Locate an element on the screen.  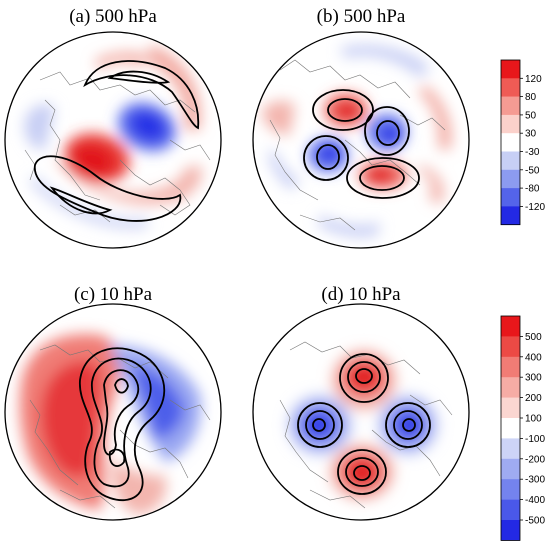
colorbar-bottom-label: 500 is located at coordinates (533, 337).